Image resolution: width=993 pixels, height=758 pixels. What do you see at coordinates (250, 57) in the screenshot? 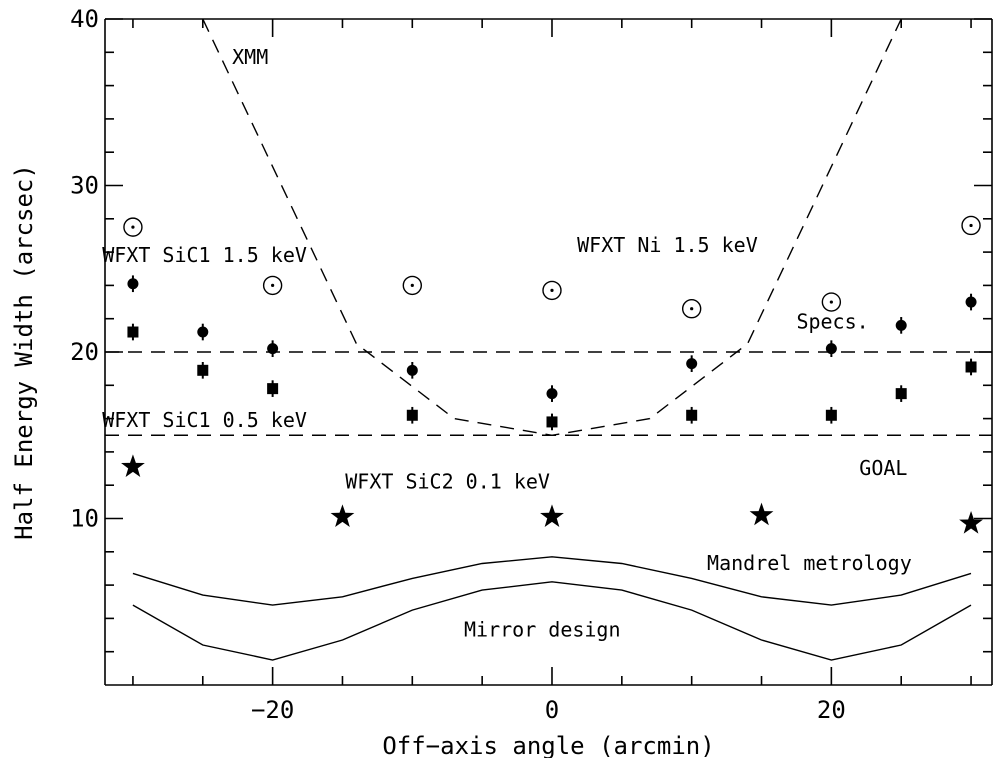
I see `annotation-xmm: XMM` at bounding box center [250, 57].